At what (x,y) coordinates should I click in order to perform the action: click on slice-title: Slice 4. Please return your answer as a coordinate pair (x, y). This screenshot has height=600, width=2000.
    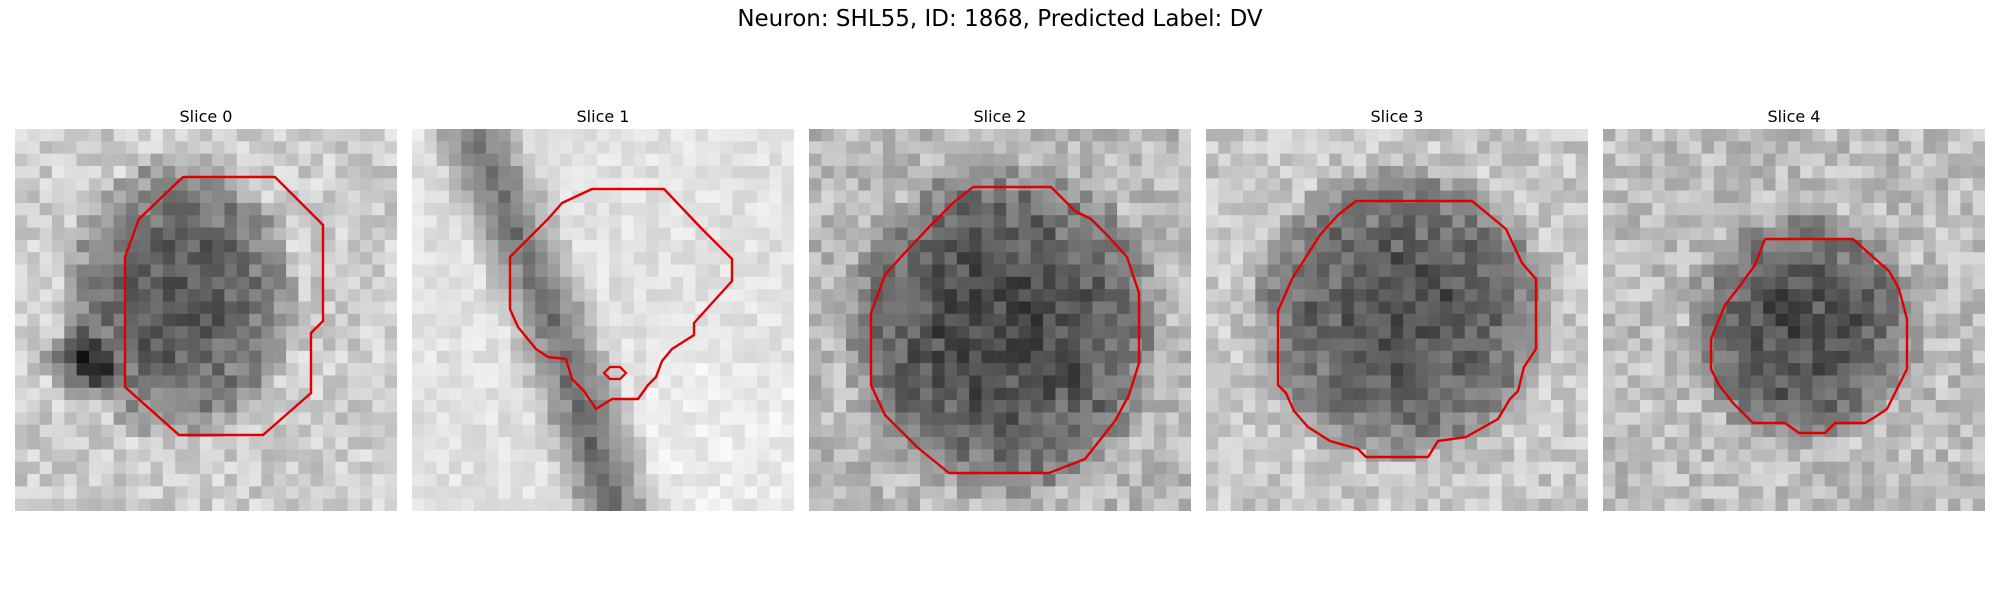
    Looking at the image, I should click on (1794, 116).